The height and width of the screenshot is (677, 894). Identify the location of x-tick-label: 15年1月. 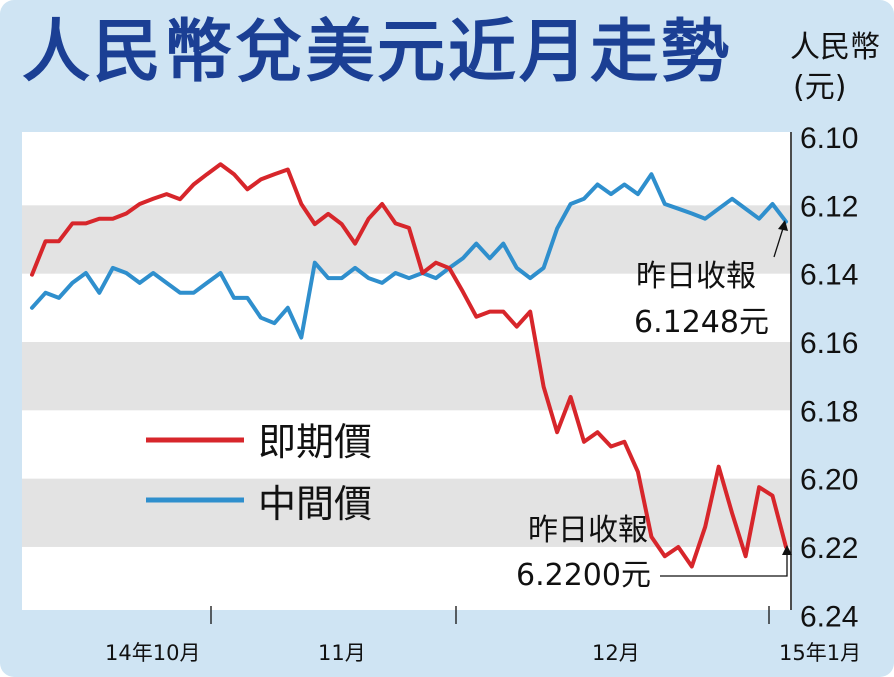
(820, 653).